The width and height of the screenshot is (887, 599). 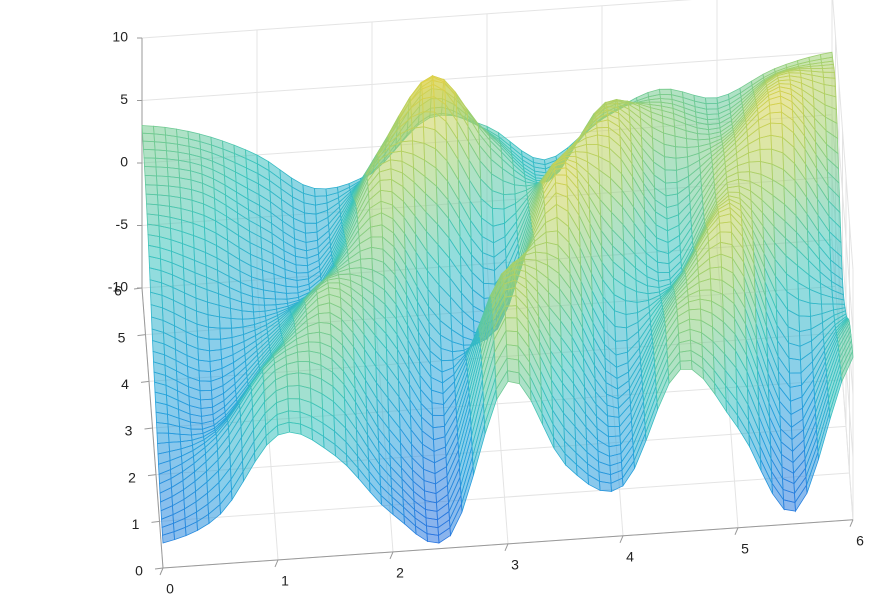 I want to click on y-tick-label: 4, so click(x=125, y=384).